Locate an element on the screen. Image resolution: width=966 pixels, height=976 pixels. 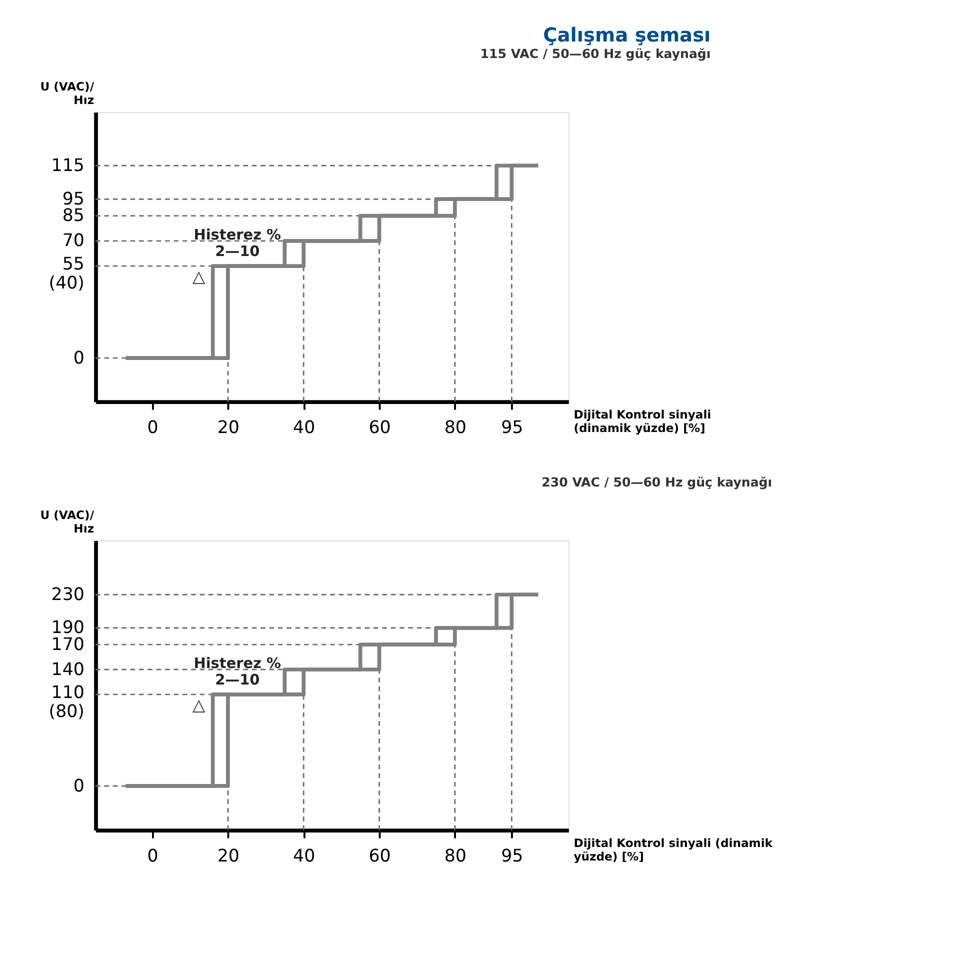
text: 230 VAC / 50—60 Hz güç kaynağı is located at coordinates (657, 482).